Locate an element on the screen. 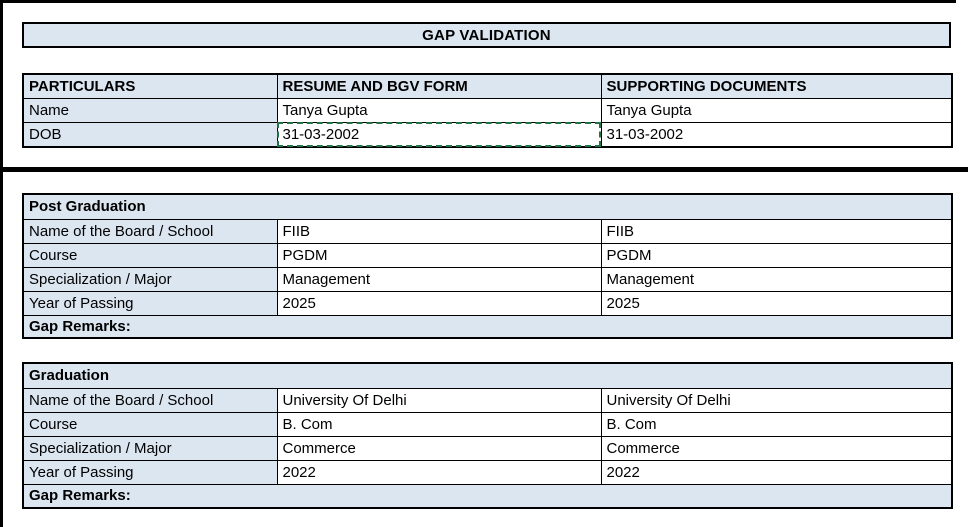 The width and height of the screenshot is (973, 527). page-left-border is located at coordinates (1, 263).